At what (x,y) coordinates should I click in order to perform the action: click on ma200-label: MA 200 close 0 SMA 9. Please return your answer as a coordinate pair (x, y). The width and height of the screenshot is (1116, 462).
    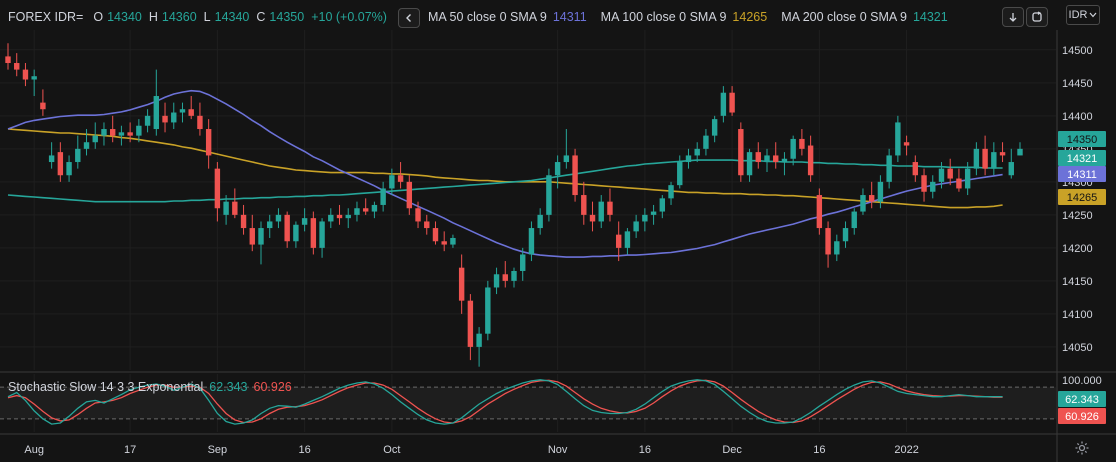
    Looking at the image, I should click on (844, 17).